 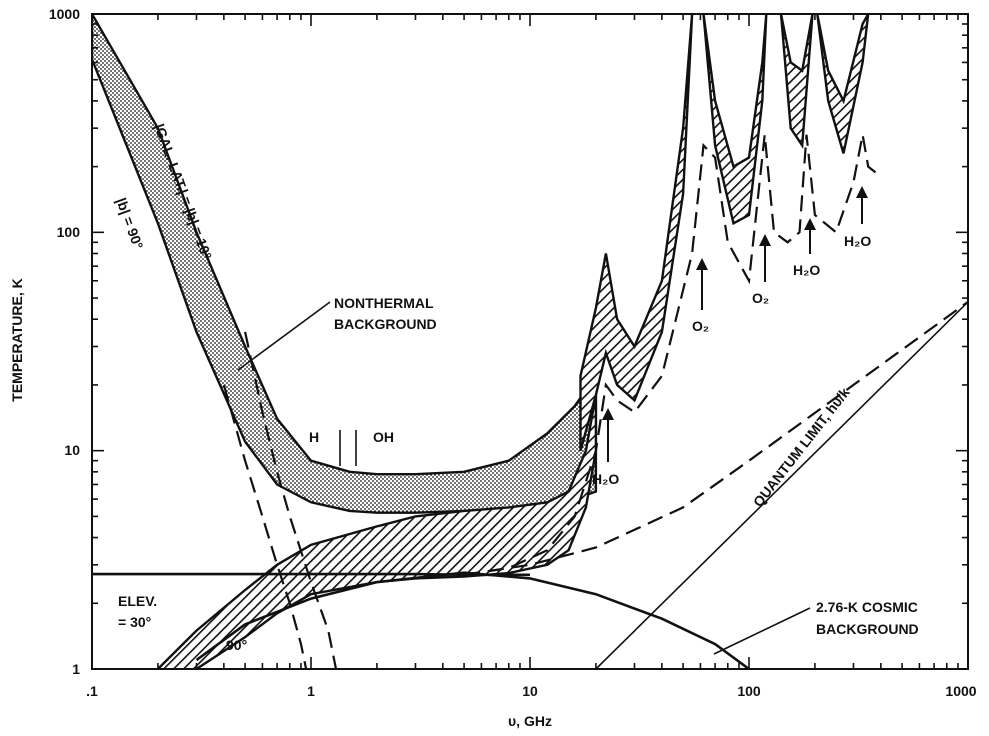 I want to click on annotation-90deg: 90°, so click(x=236, y=645).